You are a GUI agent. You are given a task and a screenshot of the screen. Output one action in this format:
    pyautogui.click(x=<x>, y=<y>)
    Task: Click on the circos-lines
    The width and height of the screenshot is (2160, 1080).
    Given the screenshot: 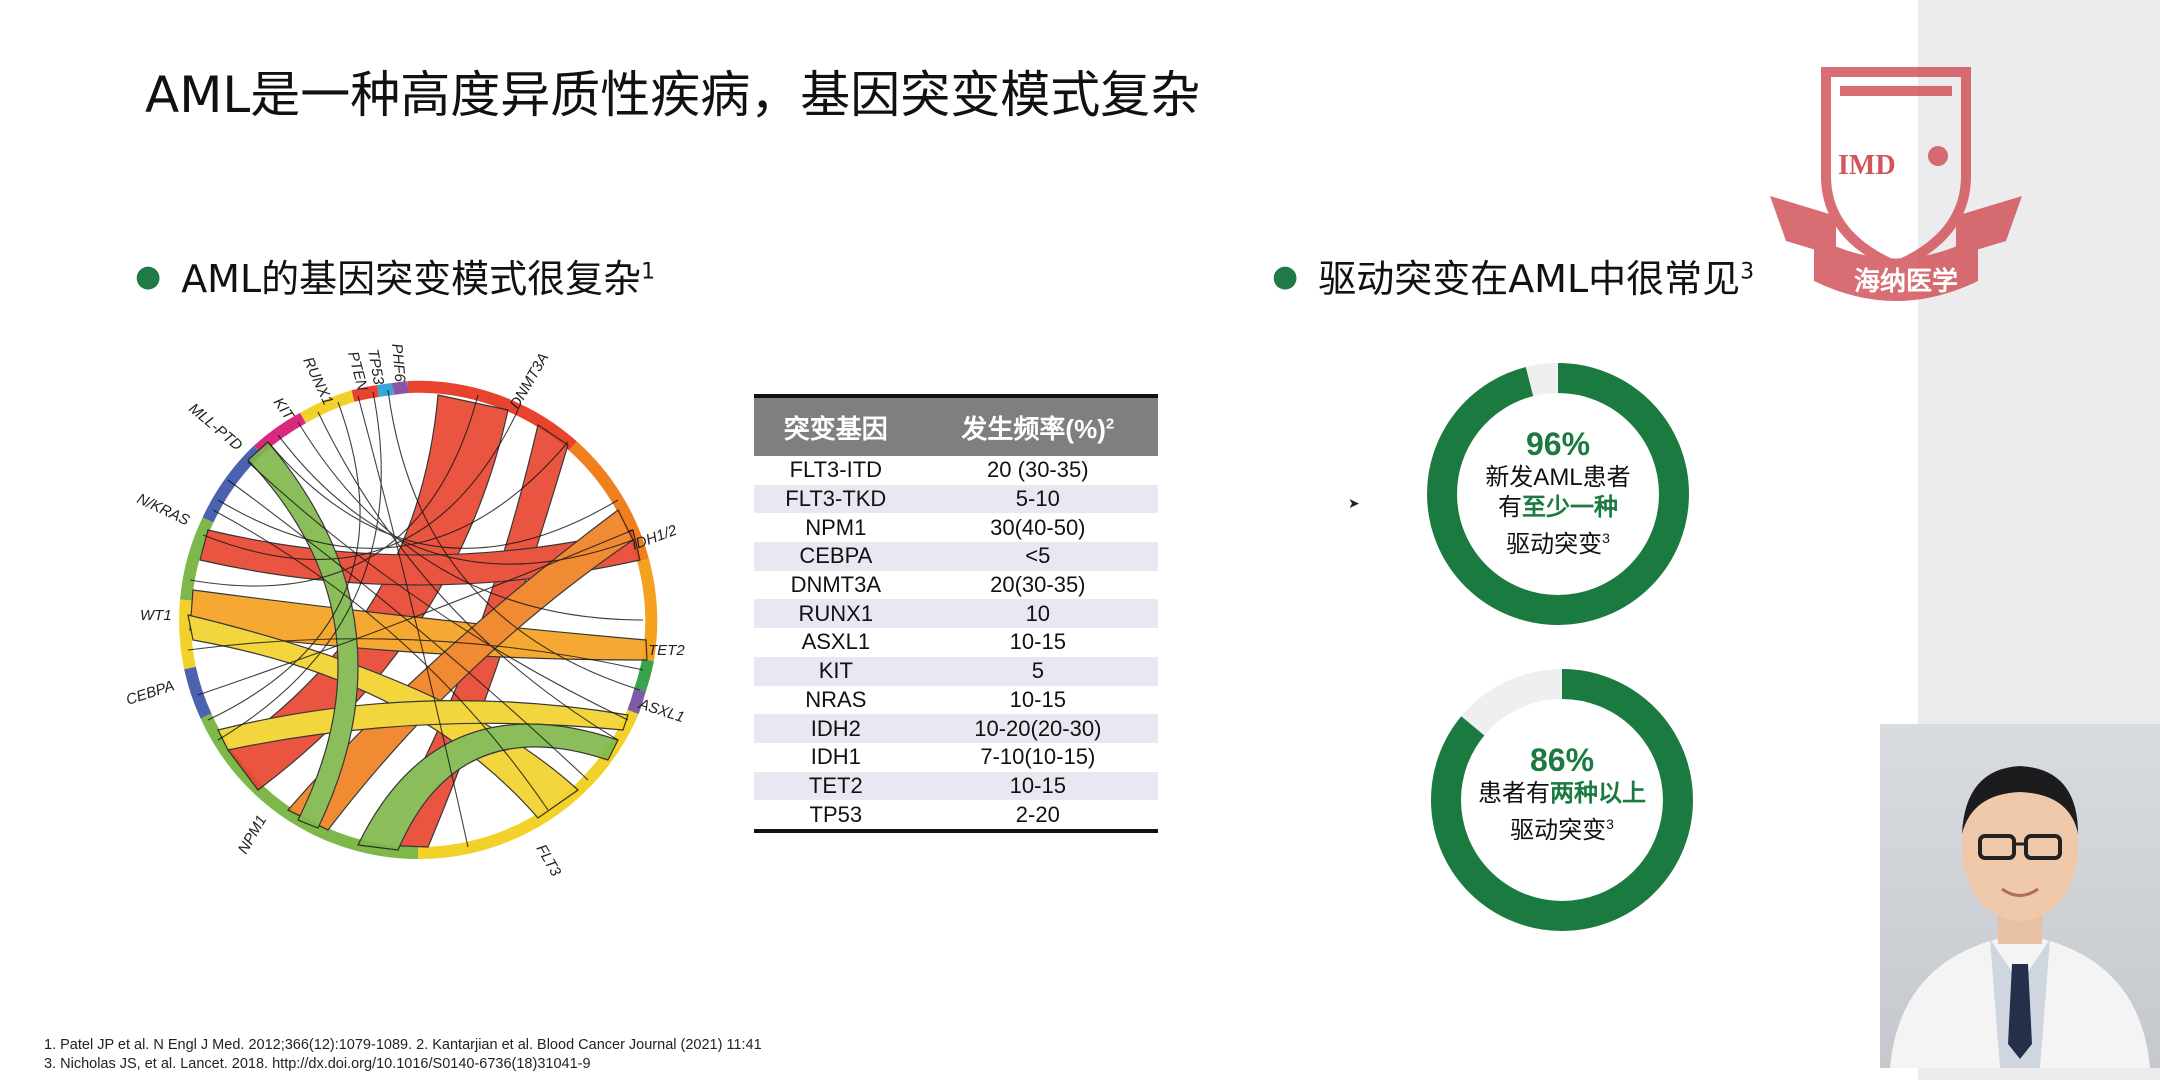 What is the action you would take?
    pyautogui.click(x=415, y=618)
    